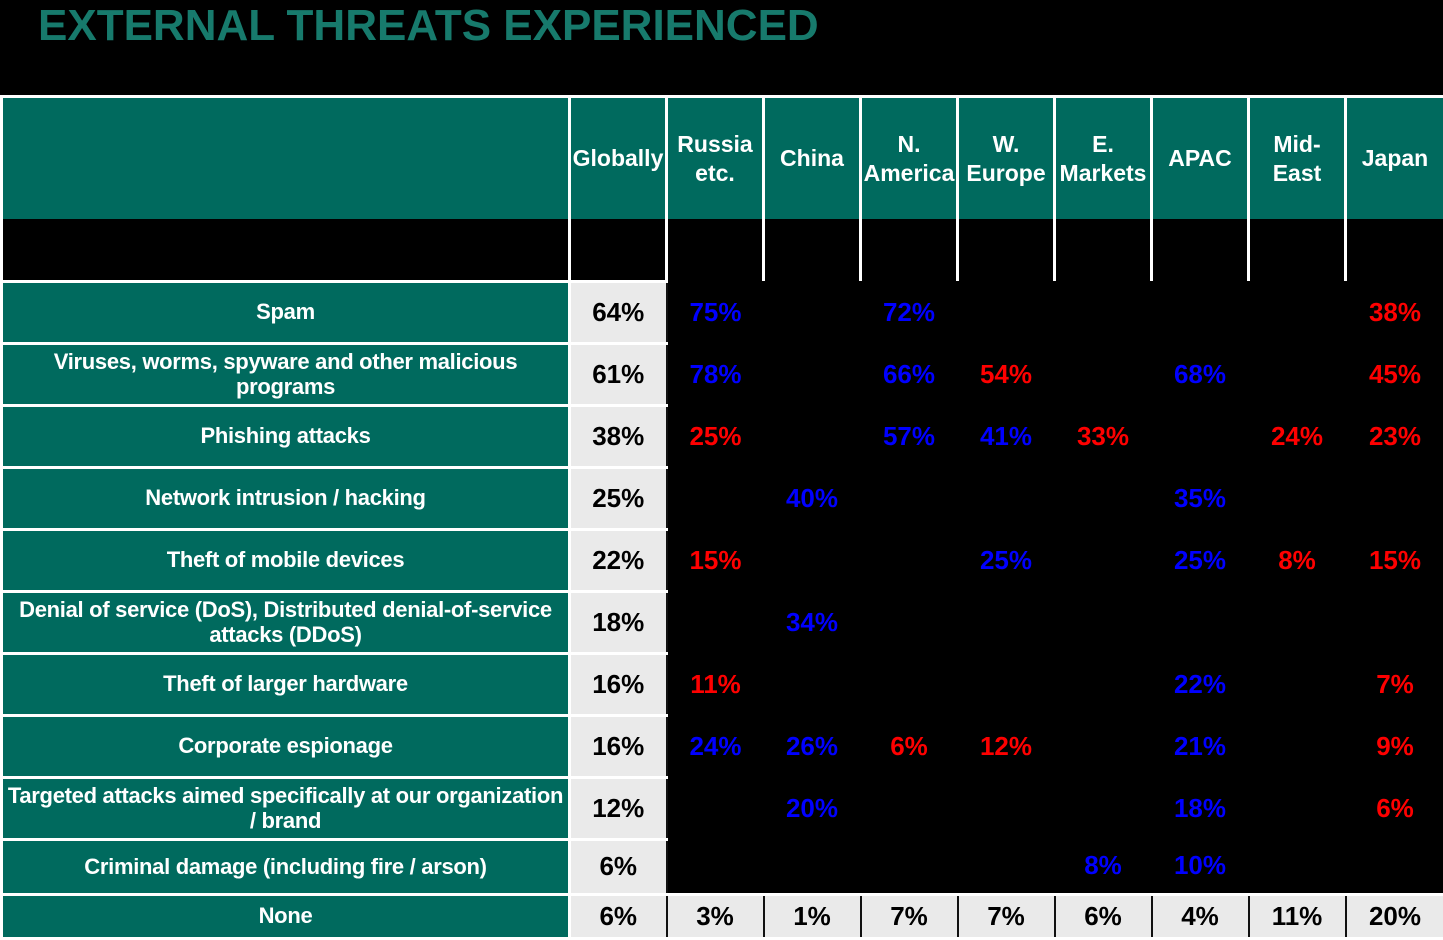 This screenshot has height=940, width=1443. What do you see at coordinates (812, 916) in the screenshot?
I see `table-cell-none-china: 1%` at bounding box center [812, 916].